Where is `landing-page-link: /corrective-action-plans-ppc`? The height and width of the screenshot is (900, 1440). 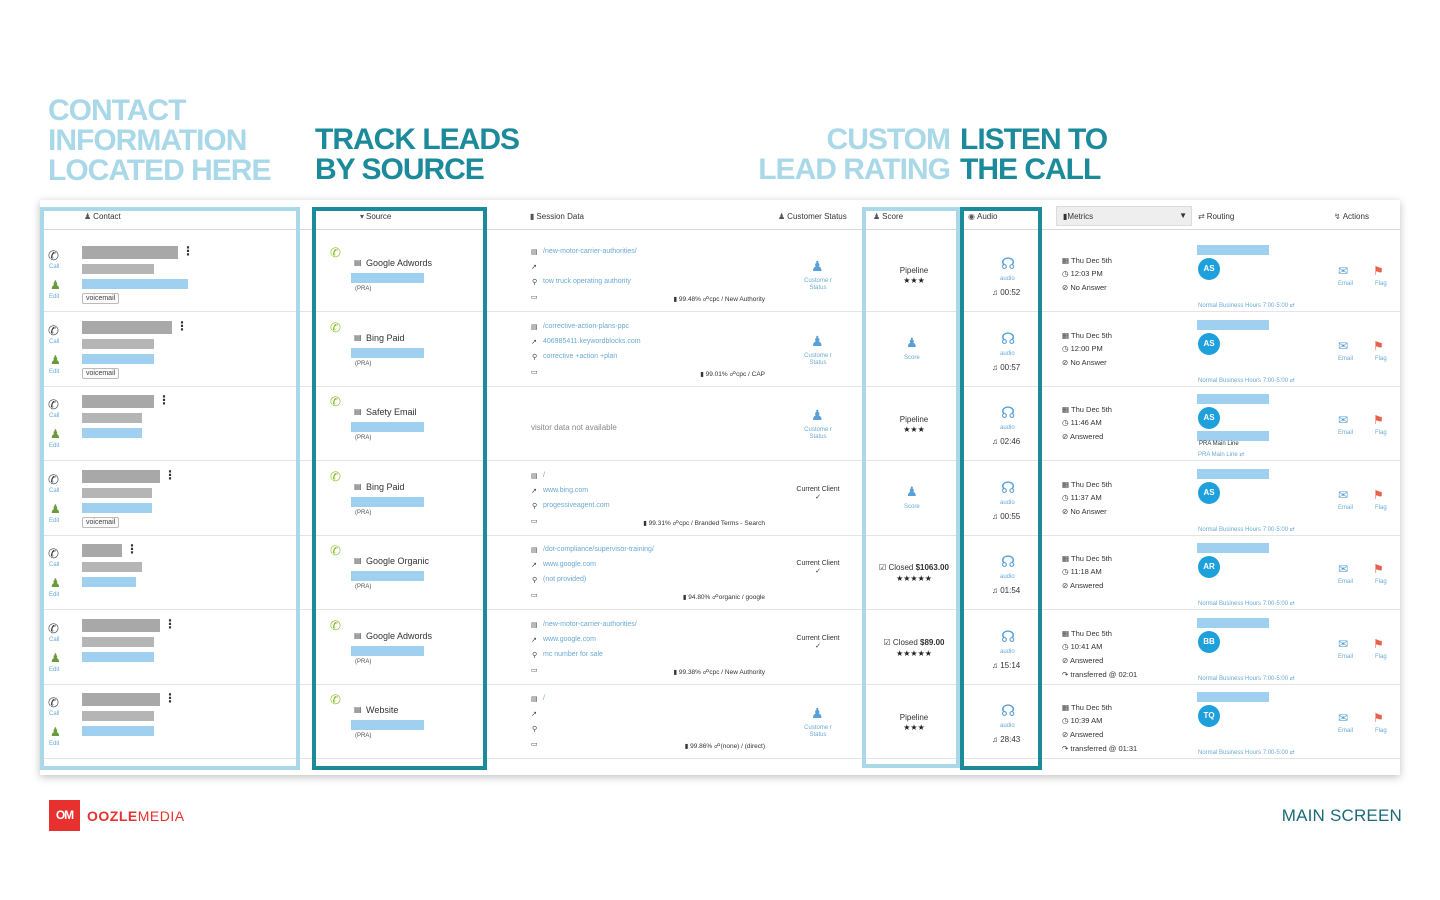 landing-page-link: /corrective-action-plans-ppc is located at coordinates (586, 326).